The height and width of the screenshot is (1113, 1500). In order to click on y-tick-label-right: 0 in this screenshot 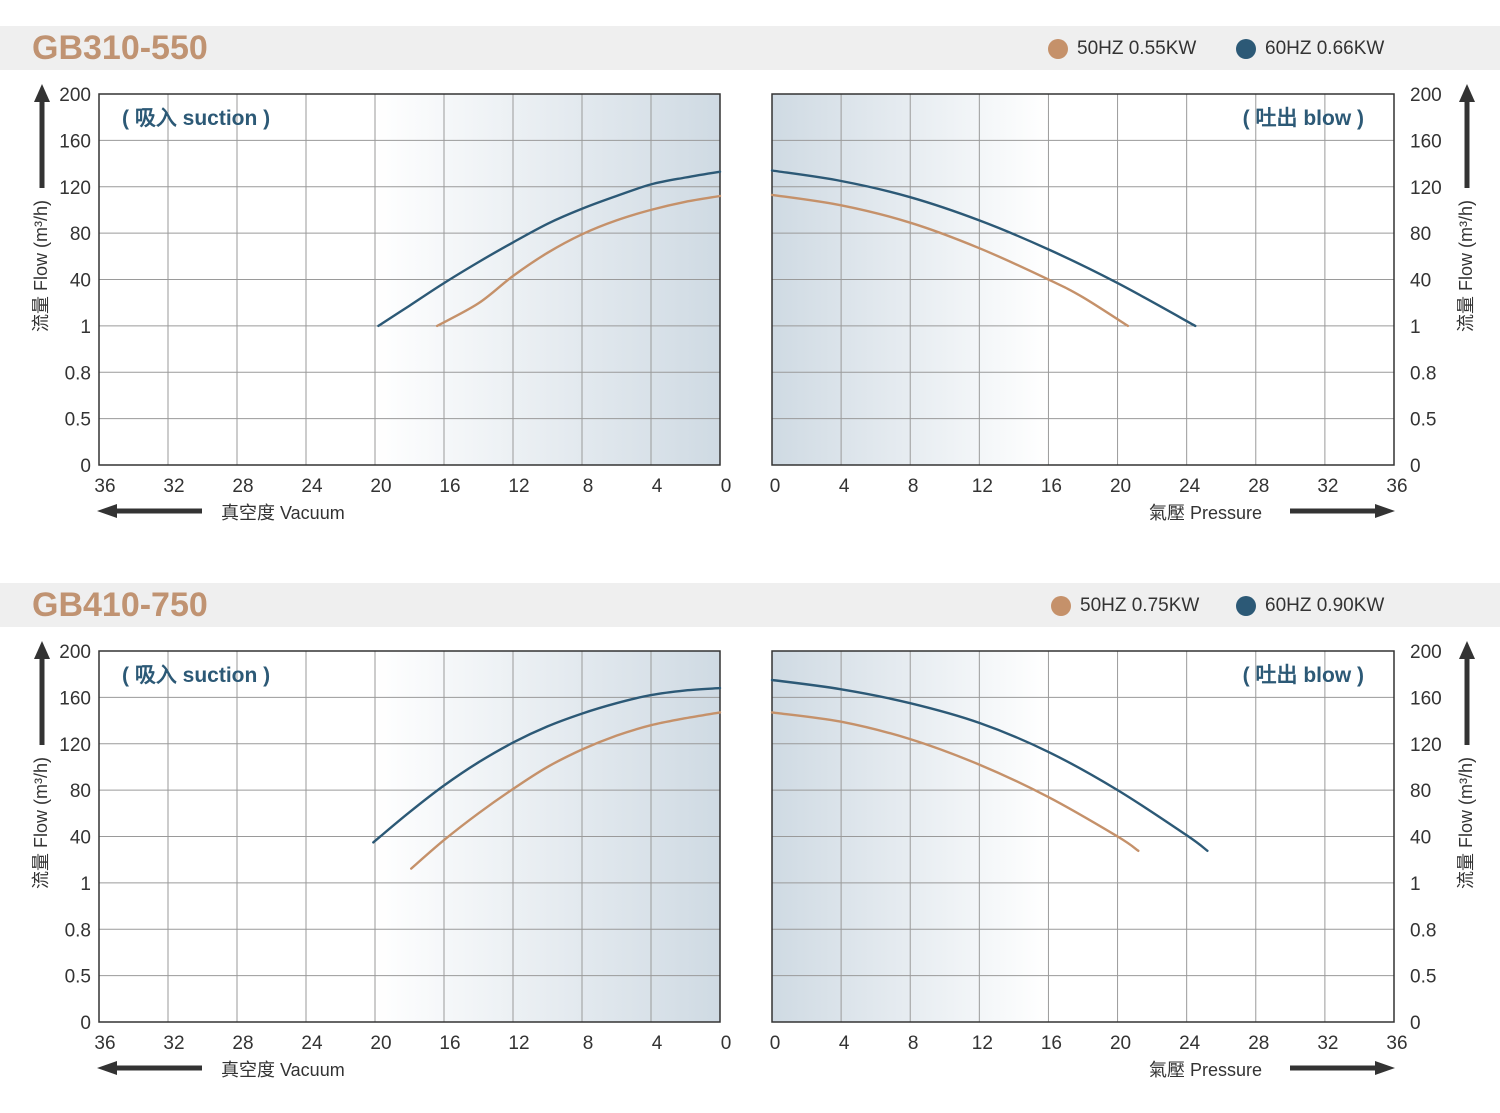, I will do `click(1415, 1023)`.